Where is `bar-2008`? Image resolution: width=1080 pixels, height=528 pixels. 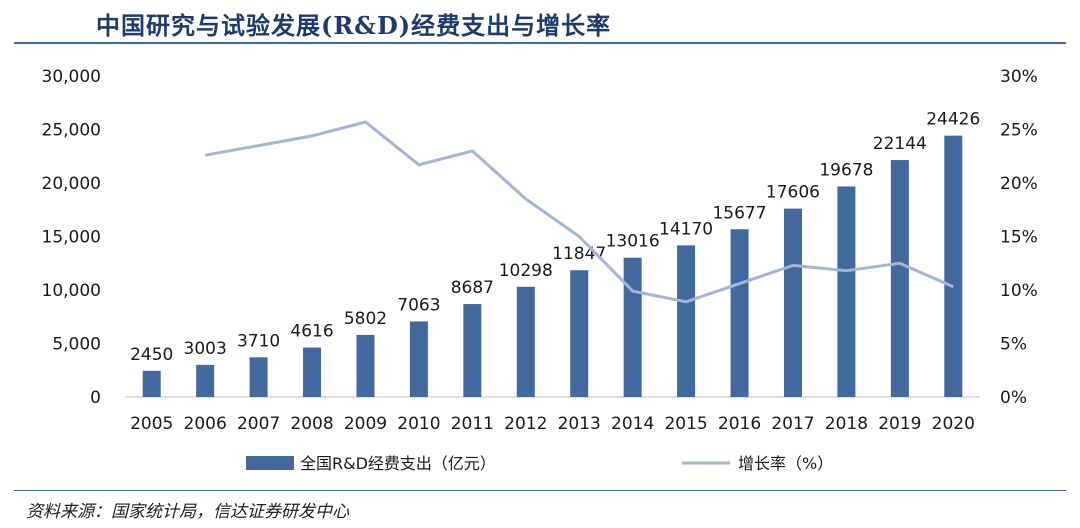
bar-2008 is located at coordinates (312, 372).